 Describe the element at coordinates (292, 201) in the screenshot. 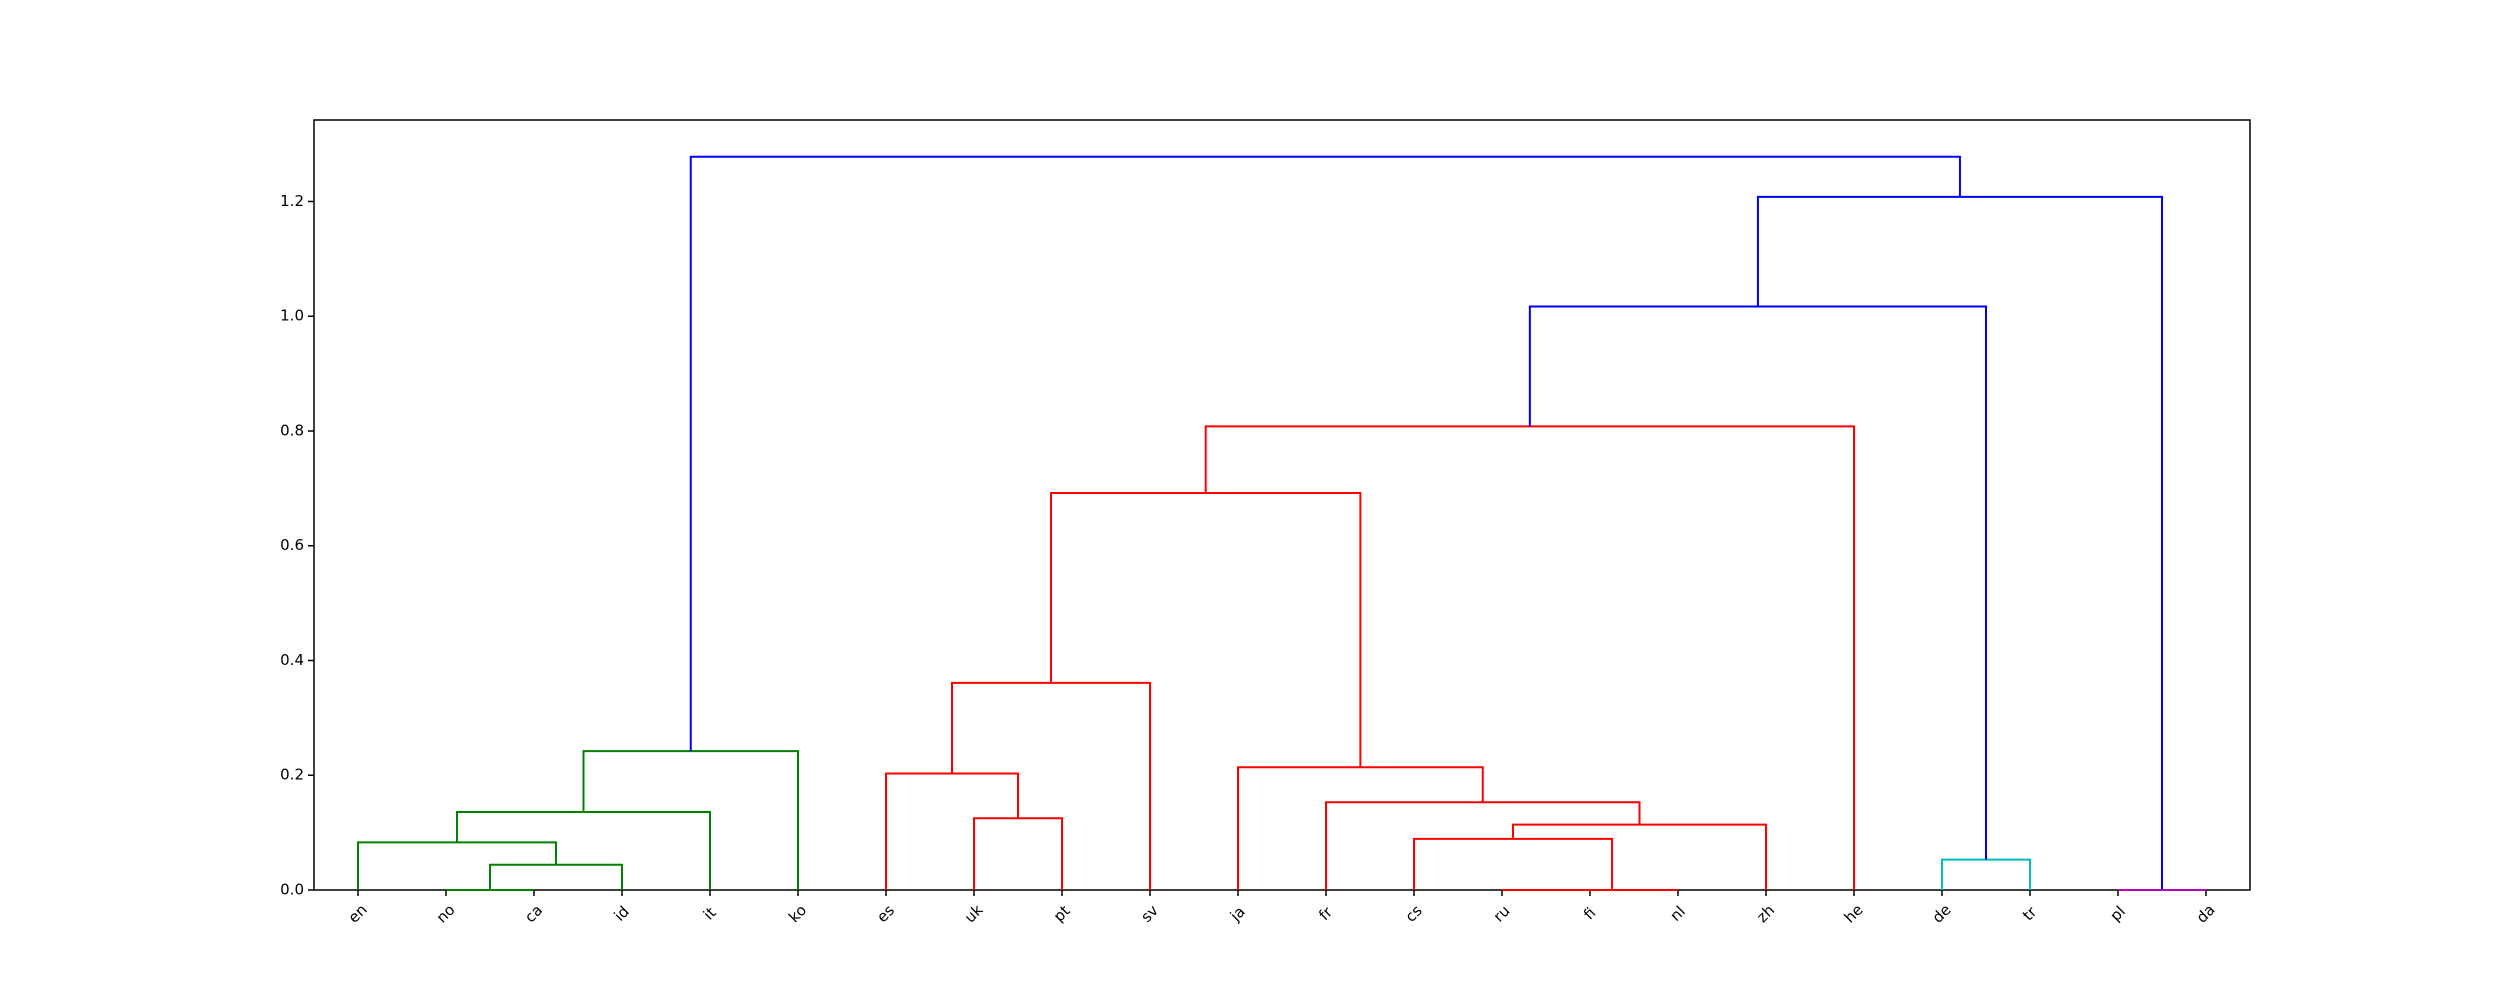

I see `y-tick-label: 1.2` at that location.